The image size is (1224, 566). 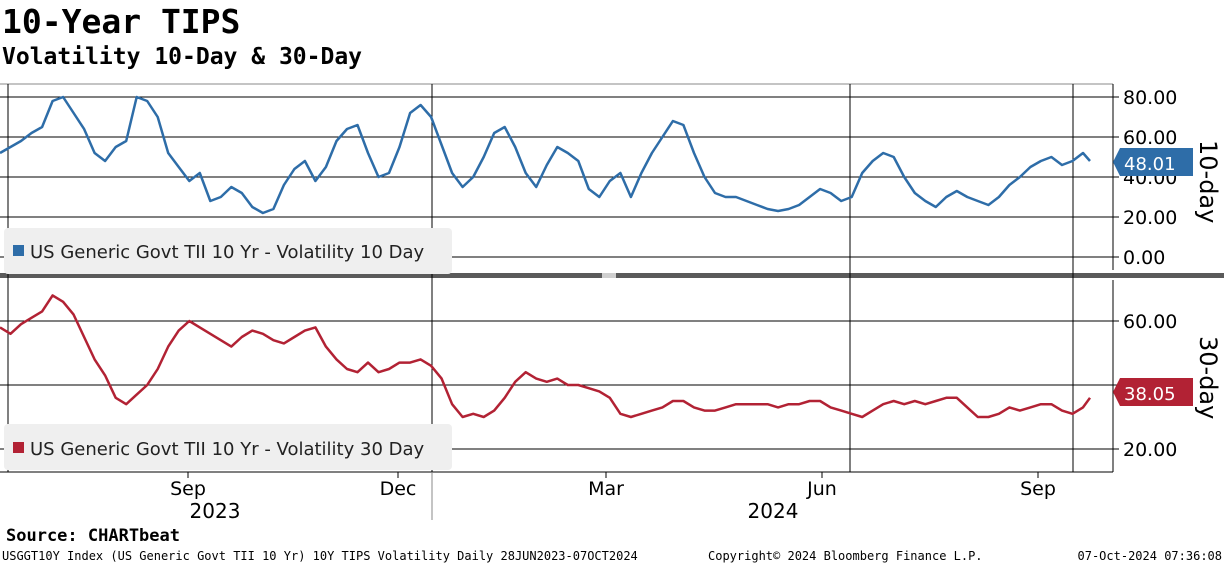 What do you see at coordinates (845, 556) in the screenshot?
I see `footer-copyright: Copyright© 2024 Bloomberg Finance L.P.` at bounding box center [845, 556].